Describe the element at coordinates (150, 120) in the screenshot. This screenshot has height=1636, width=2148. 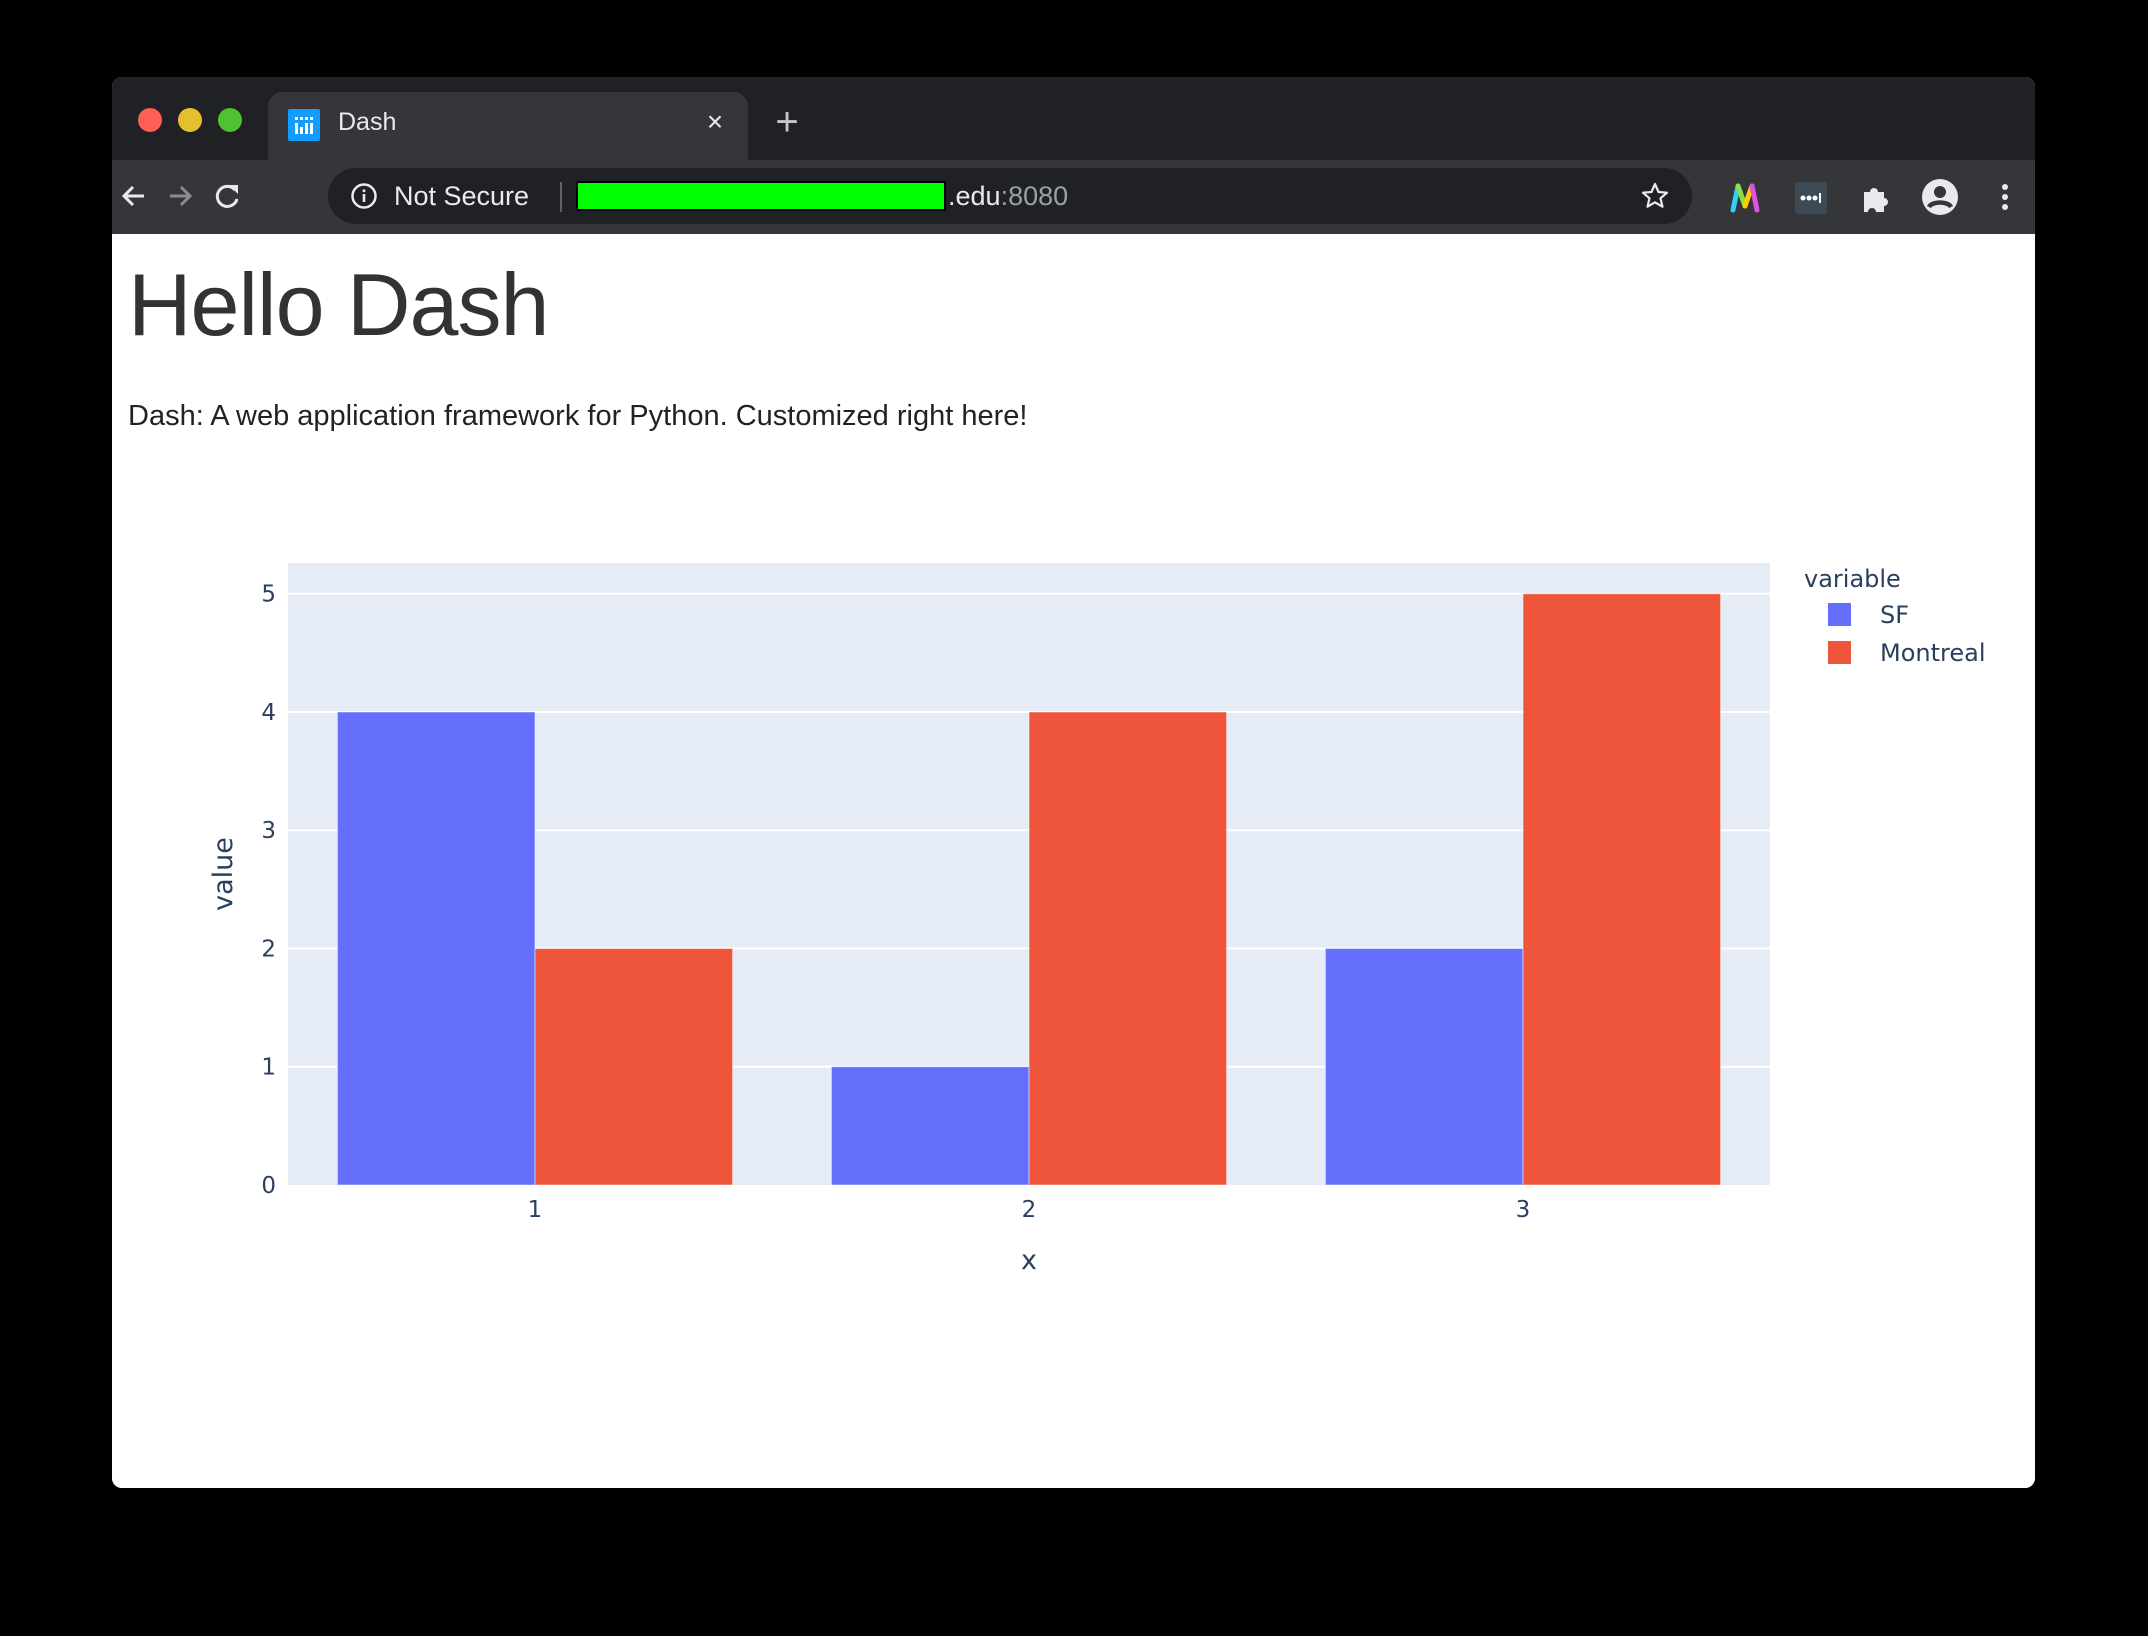
I see `close-window-button` at that location.